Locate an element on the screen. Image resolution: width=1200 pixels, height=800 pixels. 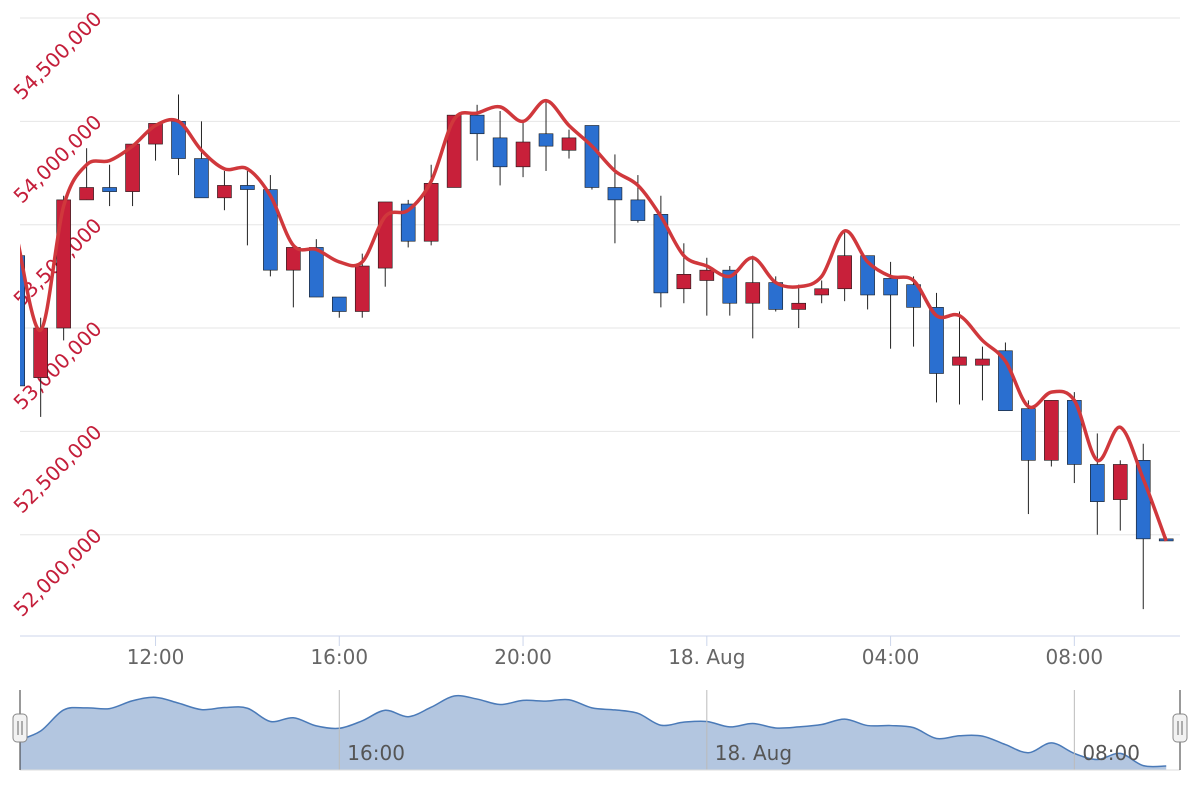
x-tick-label: 12:00 is located at coordinates (156, 657).